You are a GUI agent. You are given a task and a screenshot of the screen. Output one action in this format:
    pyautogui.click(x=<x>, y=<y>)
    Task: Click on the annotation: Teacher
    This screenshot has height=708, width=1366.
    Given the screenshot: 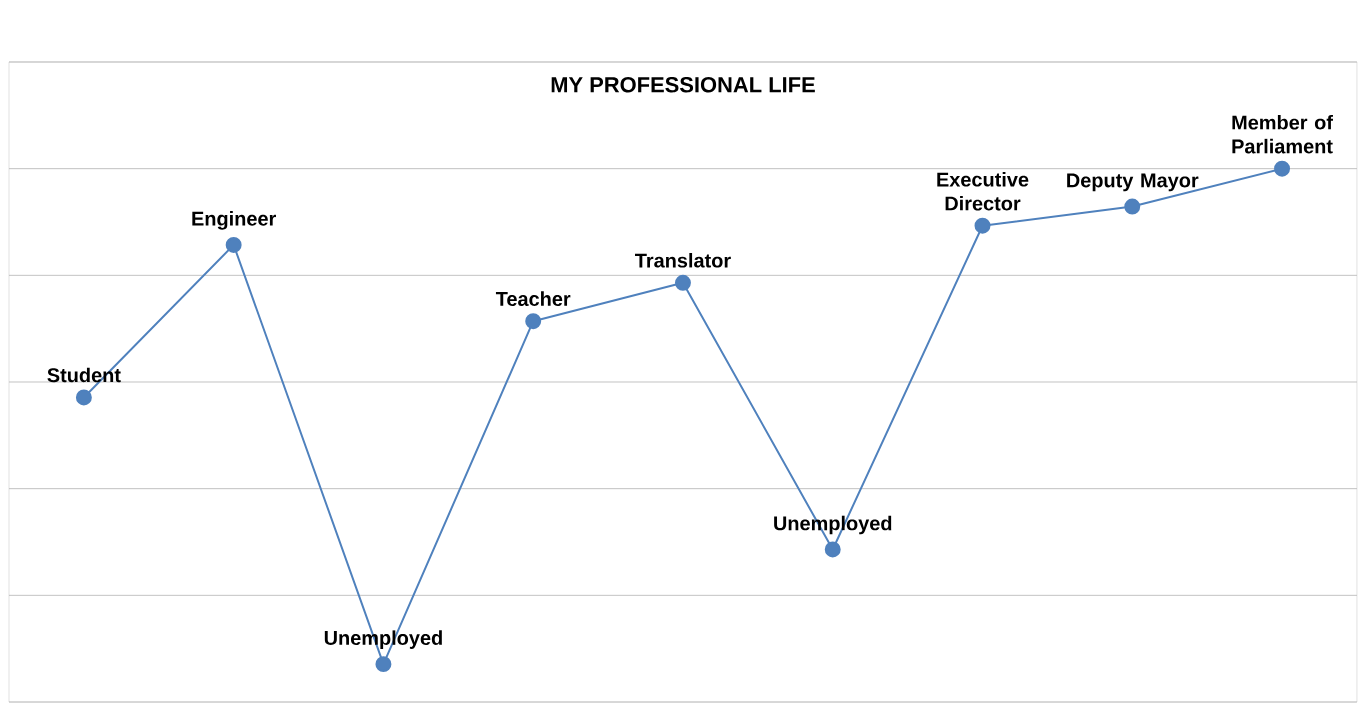 What is the action you would take?
    pyautogui.click(x=533, y=298)
    